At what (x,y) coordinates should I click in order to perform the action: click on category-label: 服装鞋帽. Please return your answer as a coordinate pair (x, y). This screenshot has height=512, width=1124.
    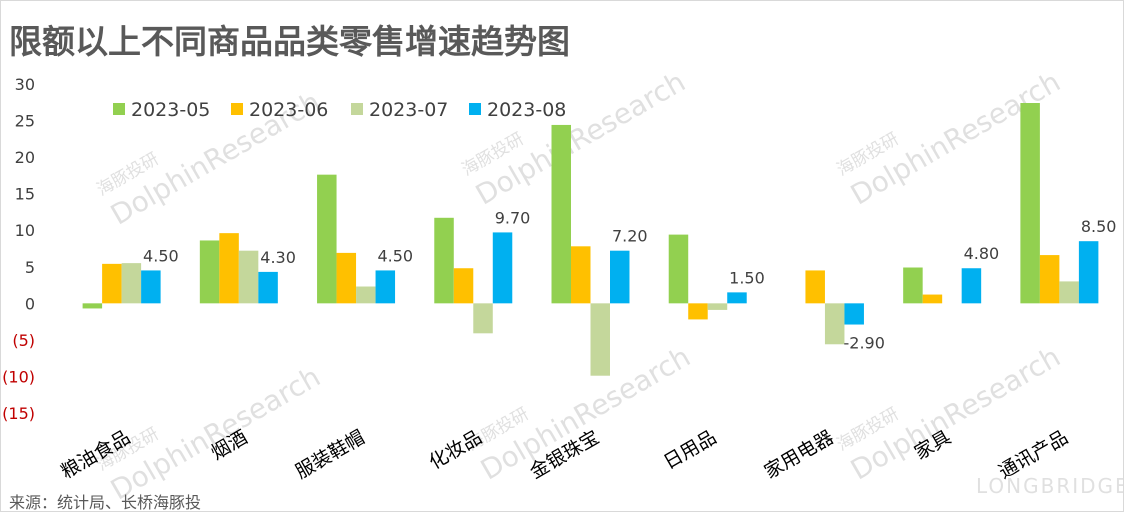
    Looking at the image, I should click on (330, 454).